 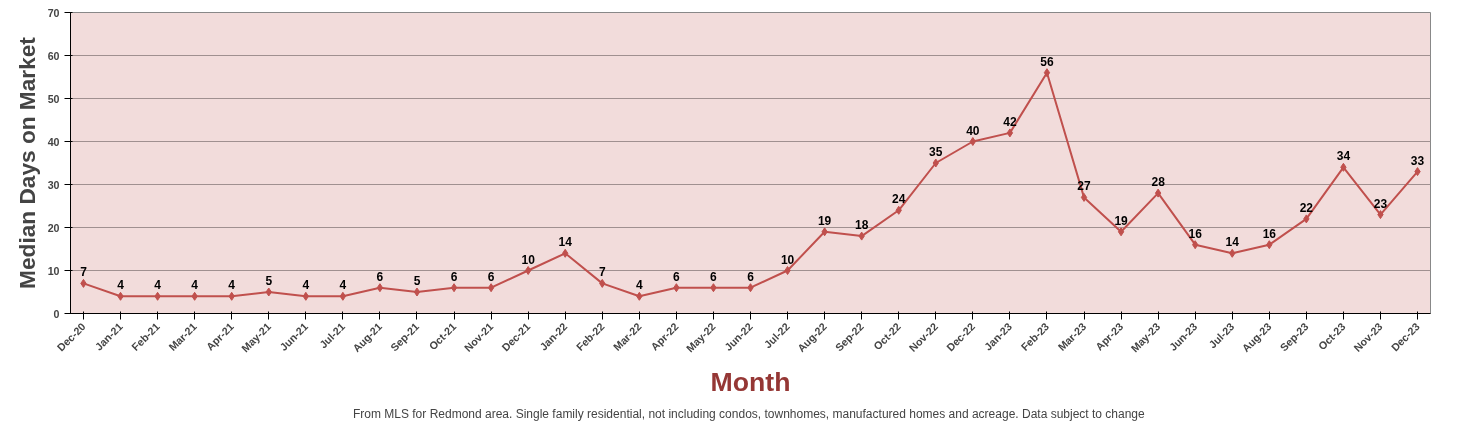 What do you see at coordinates (53, 55) in the screenshot?
I see `y-tick-label: 60` at bounding box center [53, 55].